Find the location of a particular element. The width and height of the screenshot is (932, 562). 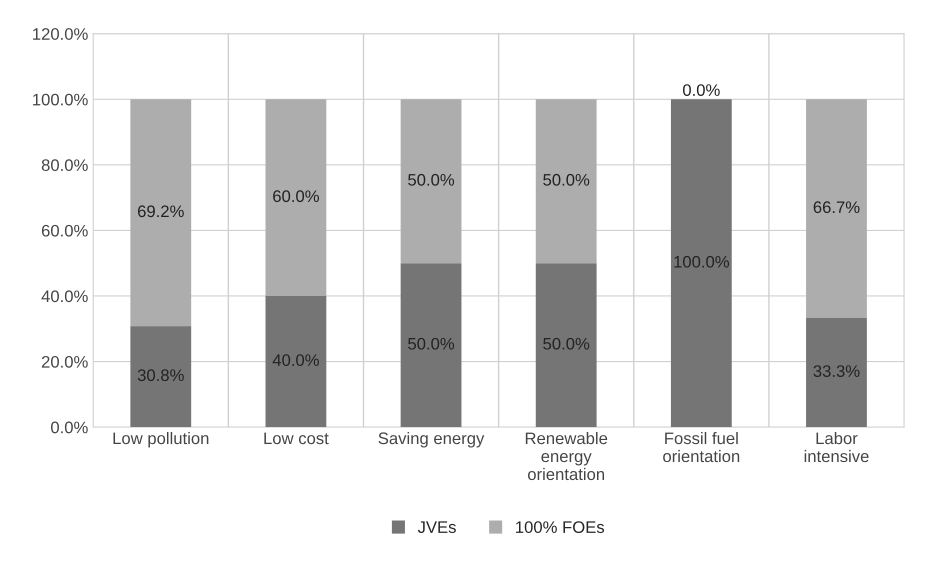

data-label: 40.0% is located at coordinates (295, 360).